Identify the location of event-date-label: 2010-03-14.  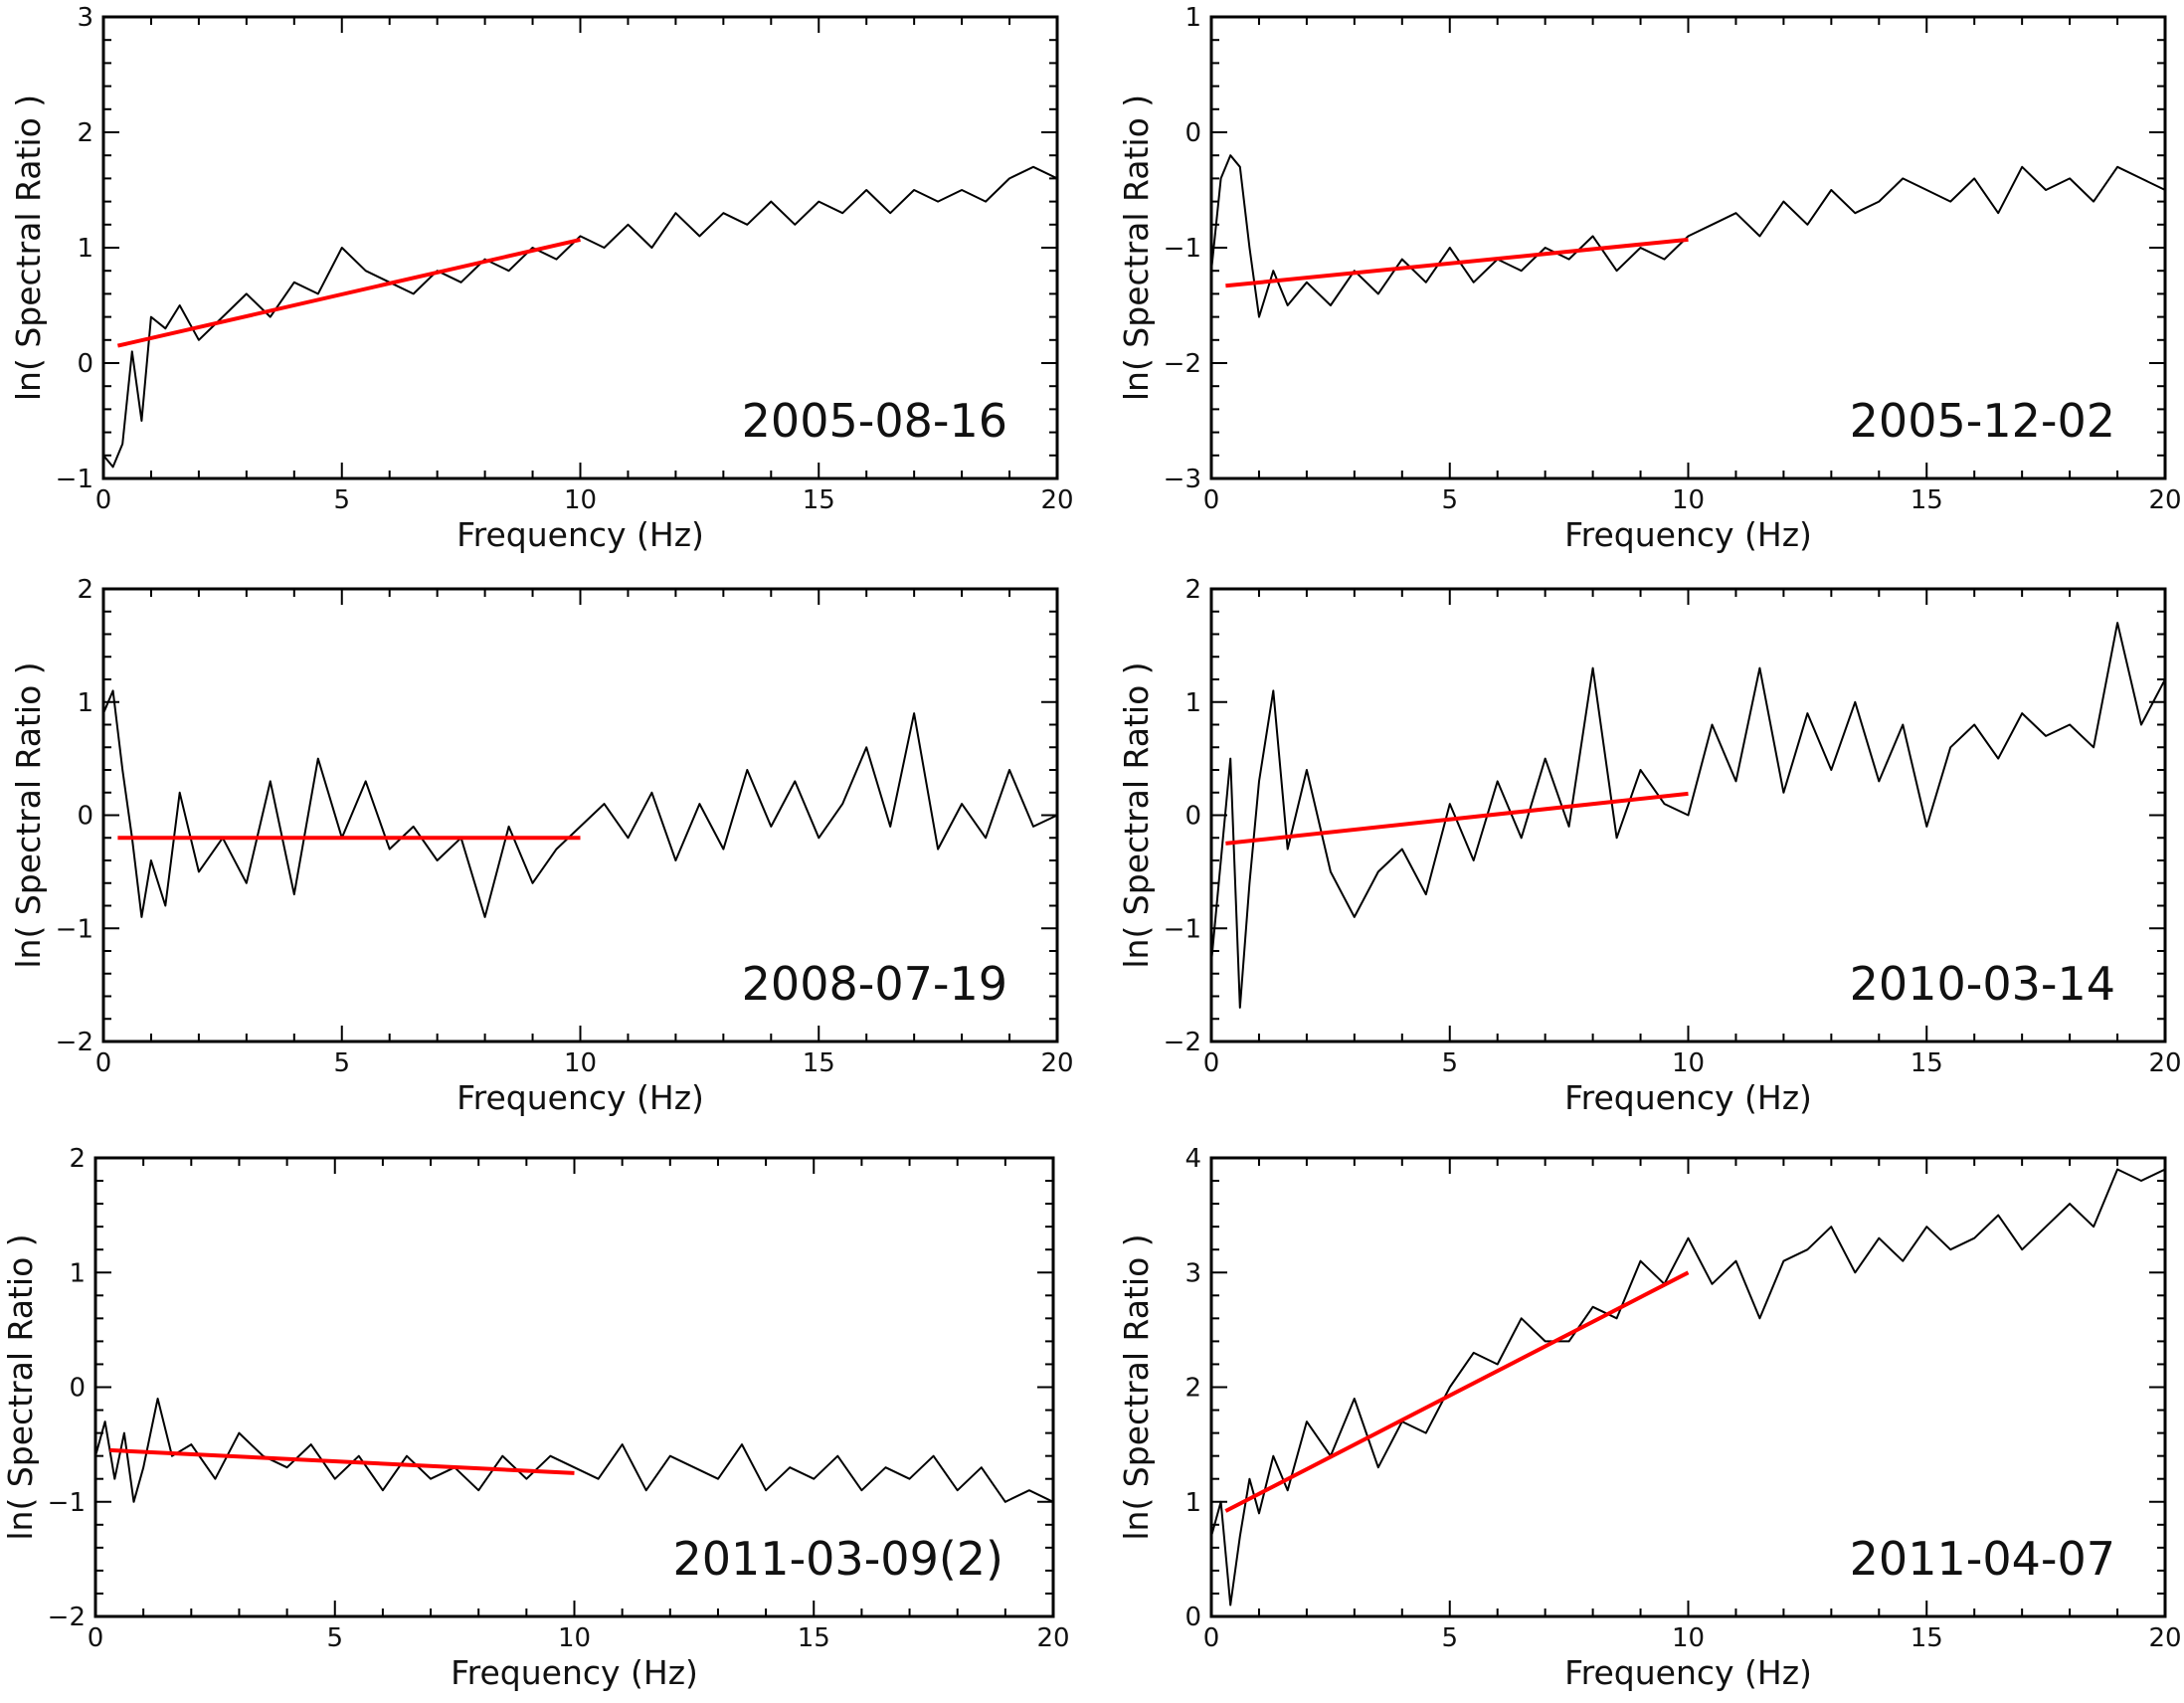
(1982, 984).